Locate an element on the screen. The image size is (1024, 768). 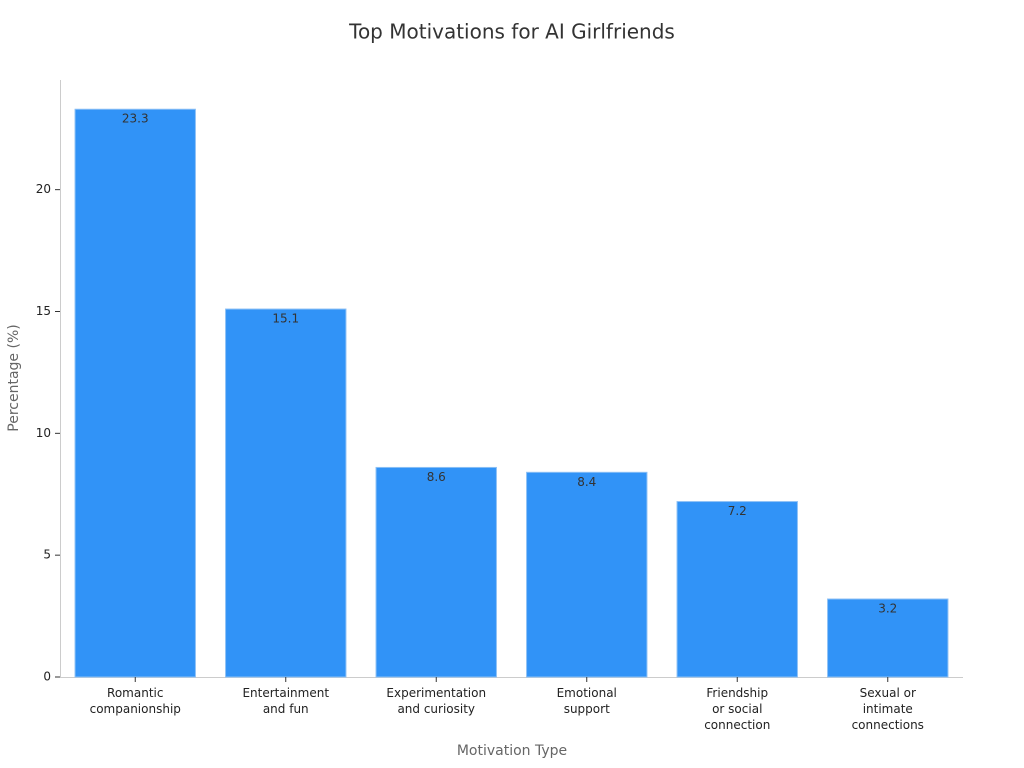
x-tick-label-line: and curiosity is located at coordinates (436, 709).